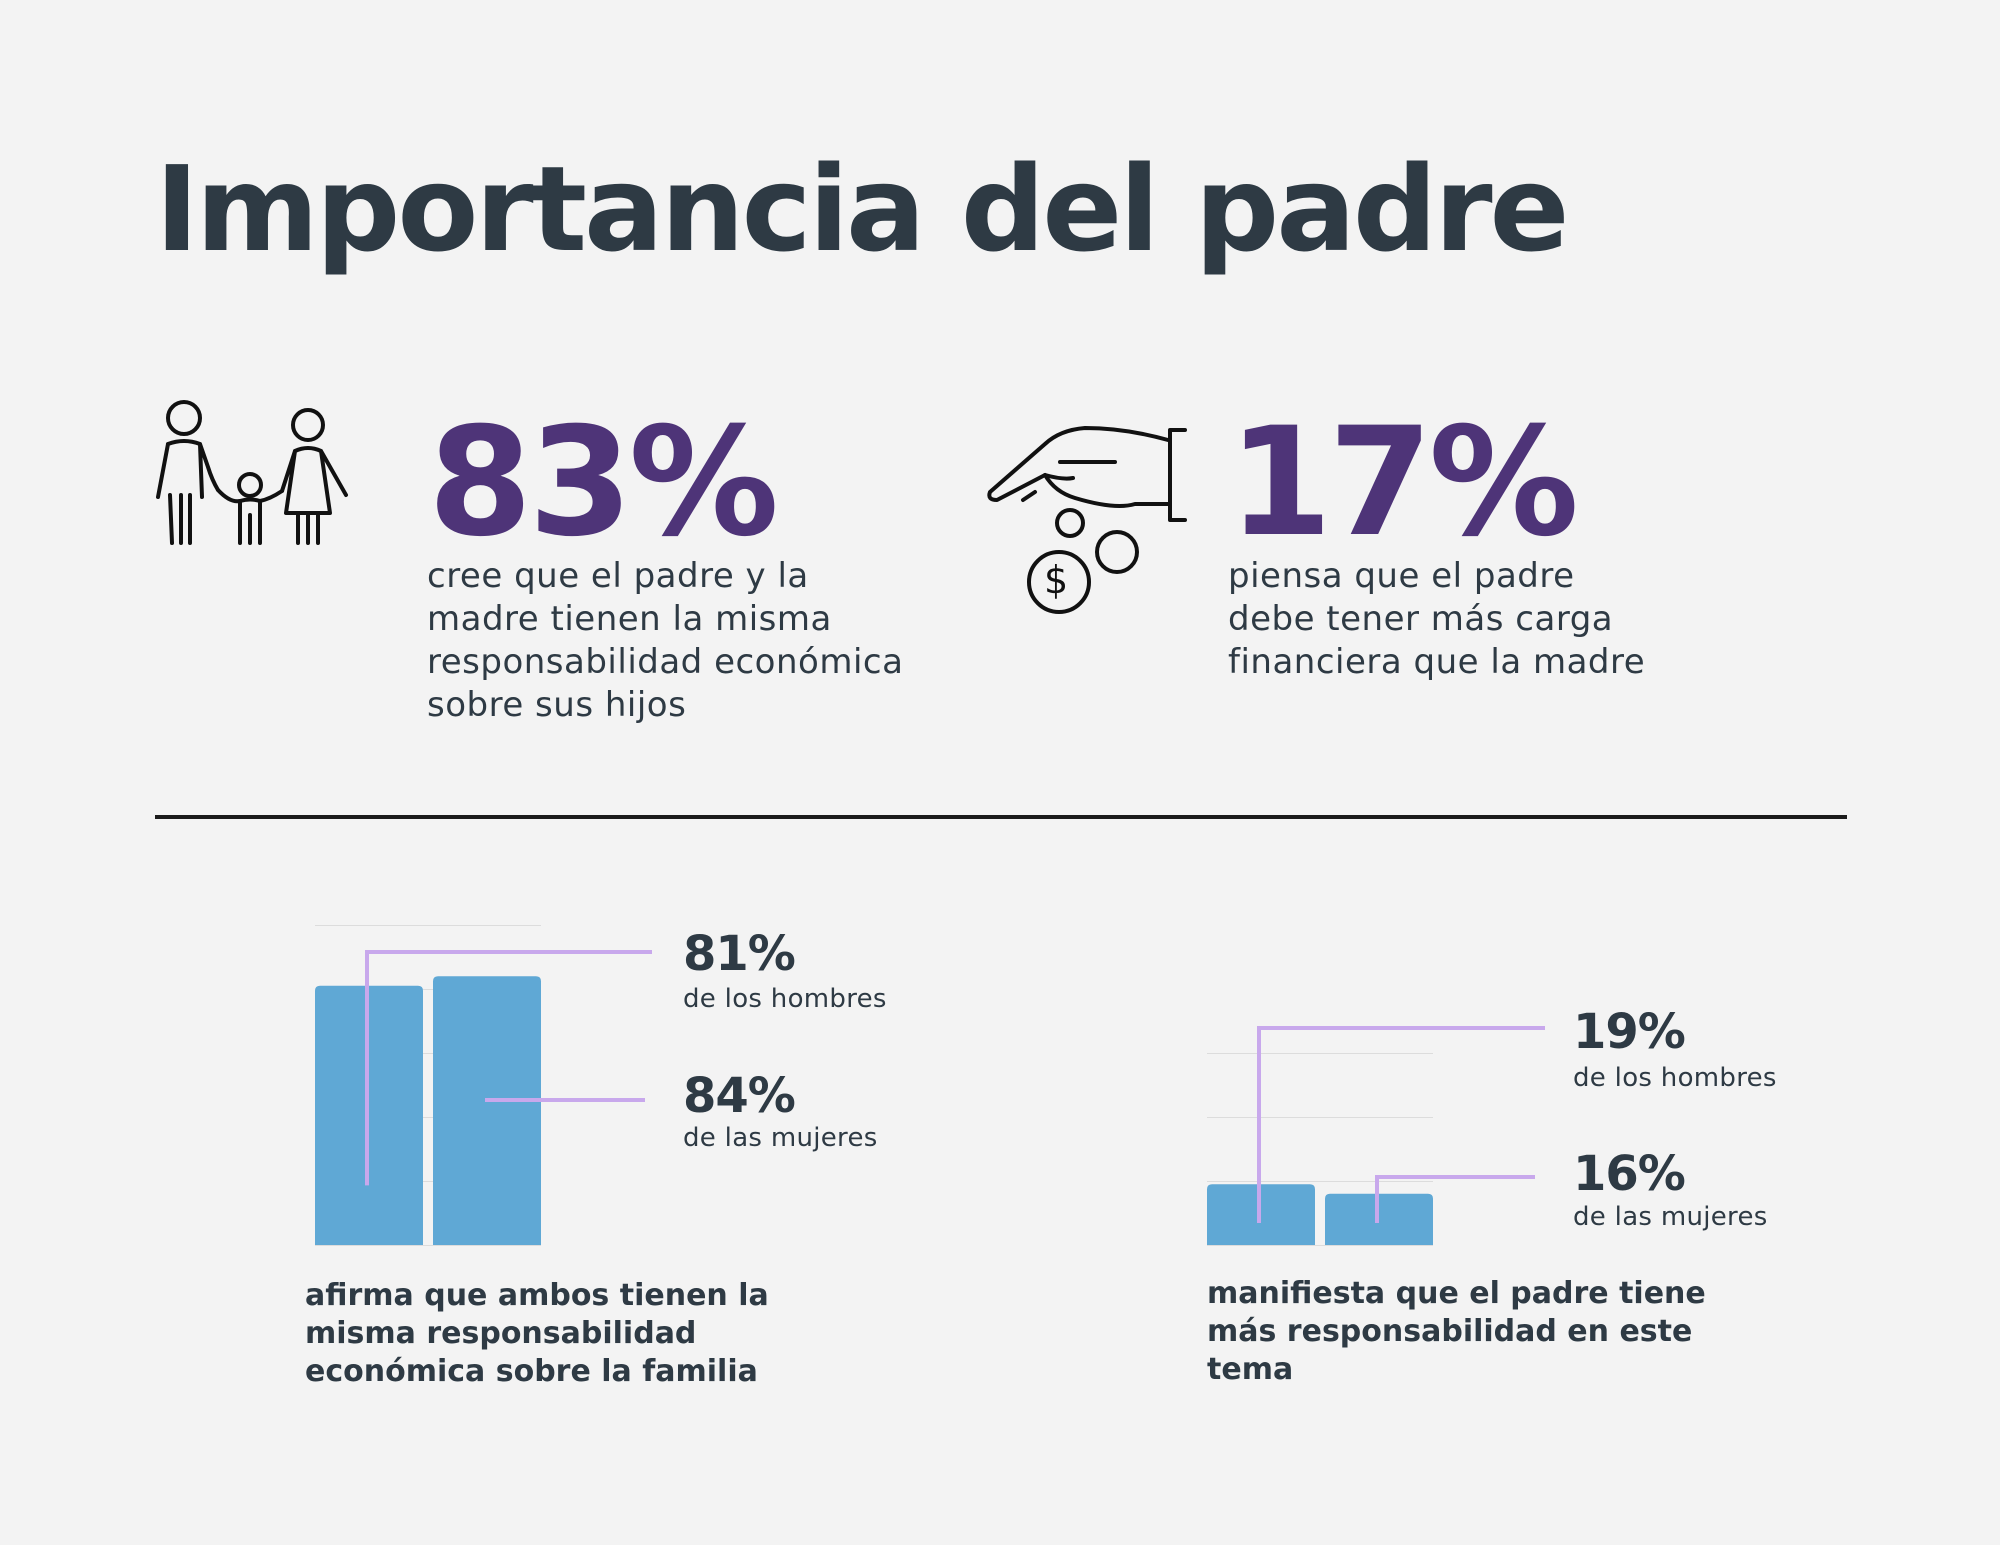 The width and height of the screenshot is (2000, 1545). What do you see at coordinates (603, 483) in the screenshot?
I see `stat-83-value: 83%` at bounding box center [603, 483].